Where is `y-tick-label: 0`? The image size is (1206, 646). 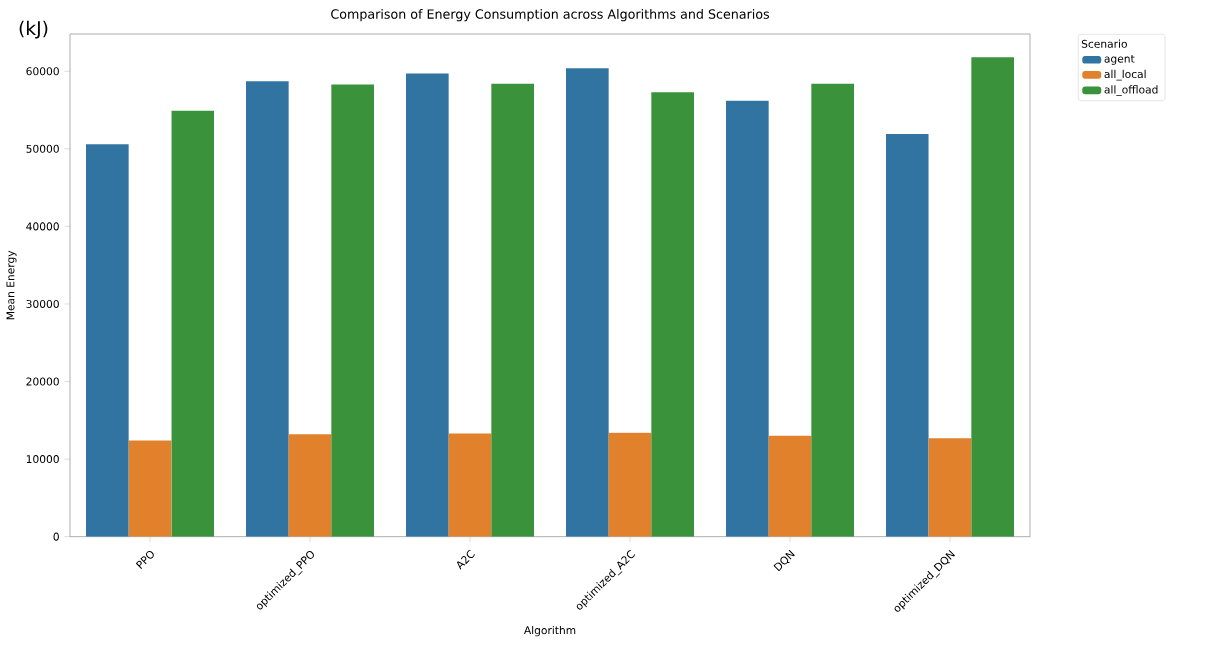 y-tick-label: 0 is located at coordinates (56, 536).